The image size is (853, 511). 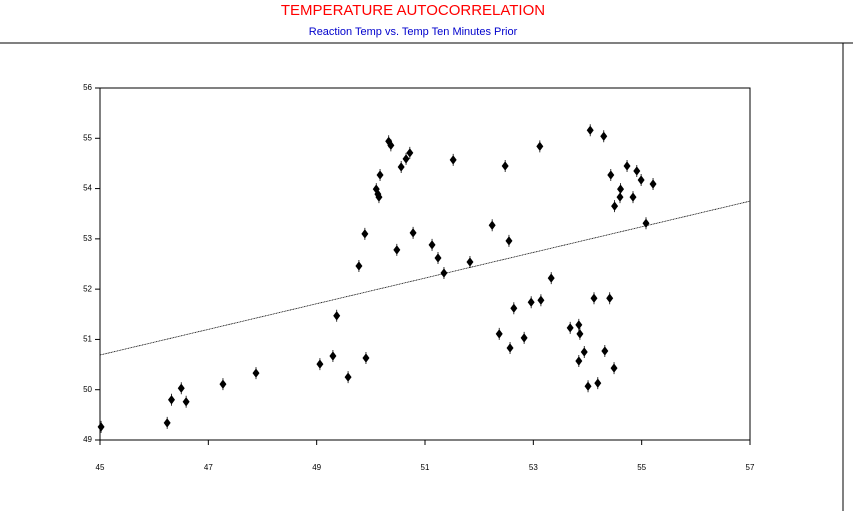 What do you see at coordinates (87, 238) in the screenshot?
I see `y-tick-label: 53` at bounding box center [87, 238].